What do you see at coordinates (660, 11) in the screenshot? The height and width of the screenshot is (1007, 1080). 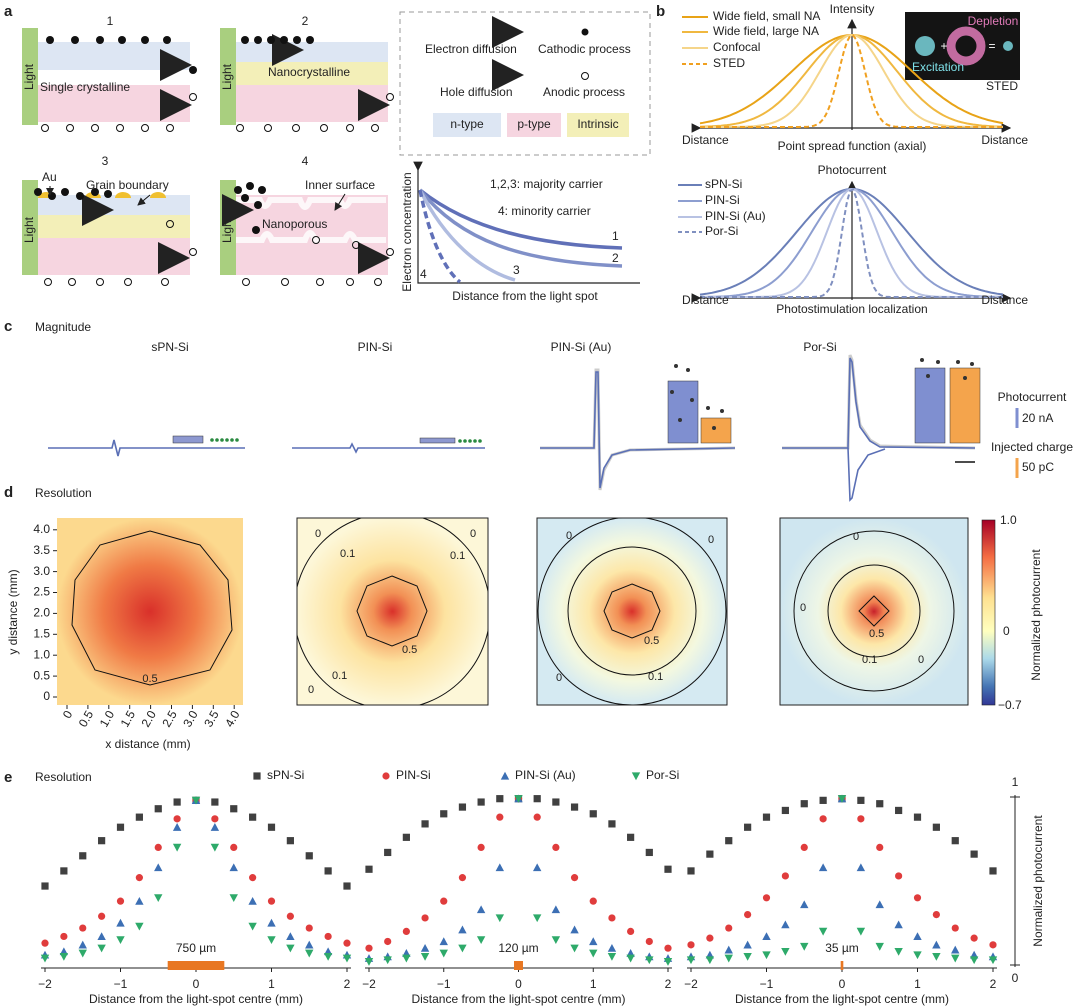 I see `panel-label: b` at bounding box center [660, 11].